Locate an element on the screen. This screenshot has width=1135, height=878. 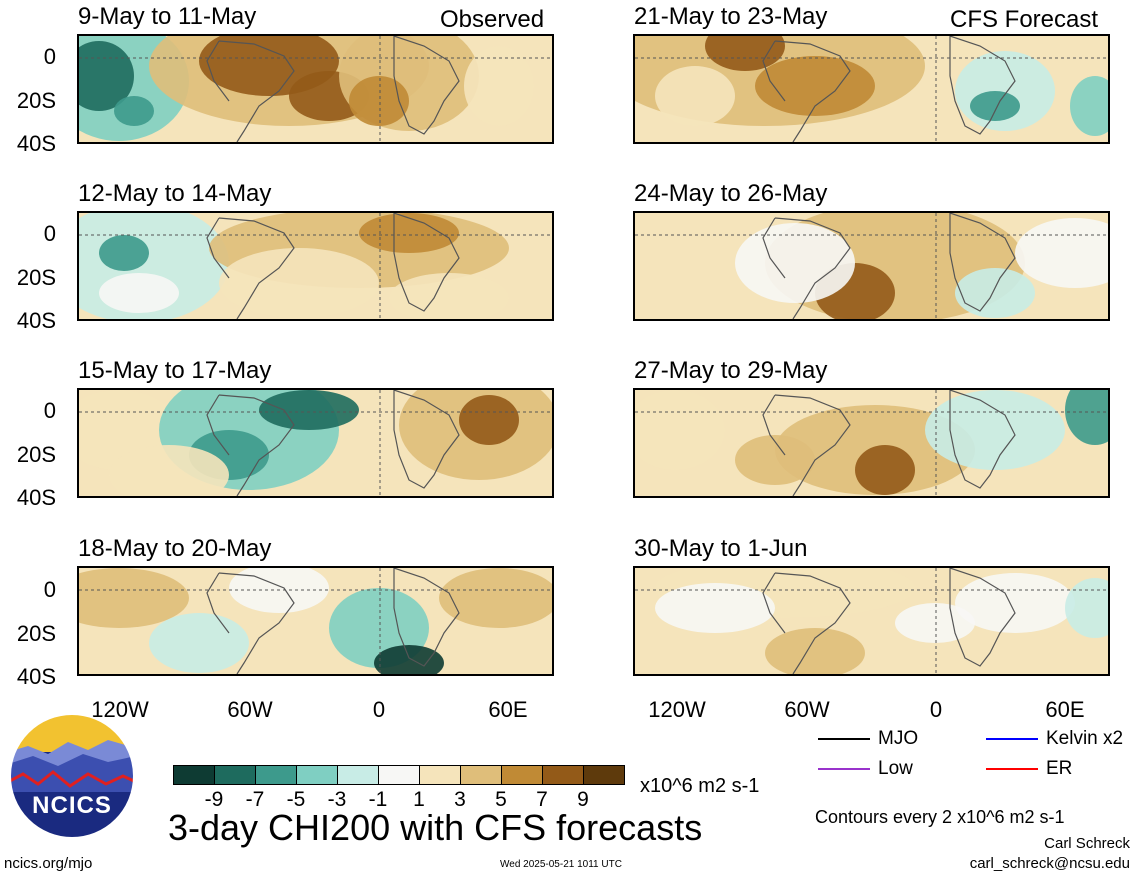
legend-low-label: Low is located at coordinates (895, 768).